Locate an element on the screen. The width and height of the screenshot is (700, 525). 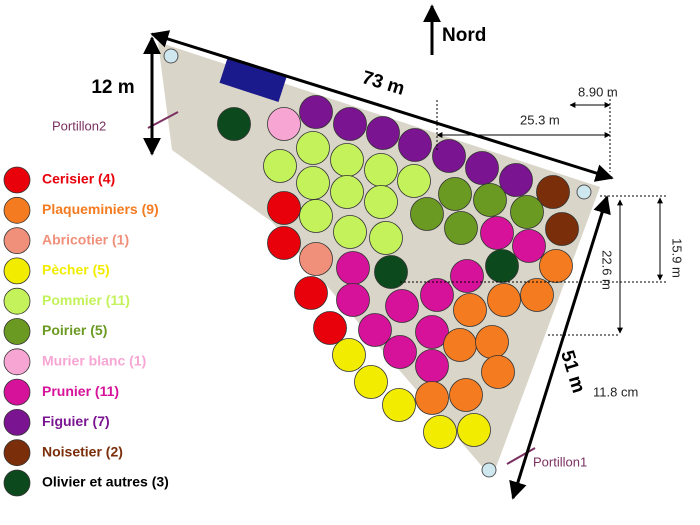
legend-label: Olivier et autres (3) is located at coordinates (105, 482).